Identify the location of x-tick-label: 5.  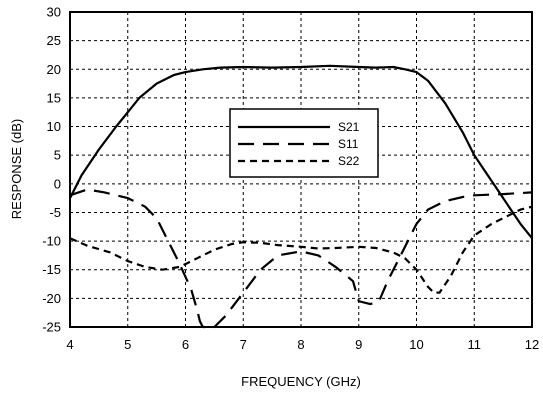
(127, 344).